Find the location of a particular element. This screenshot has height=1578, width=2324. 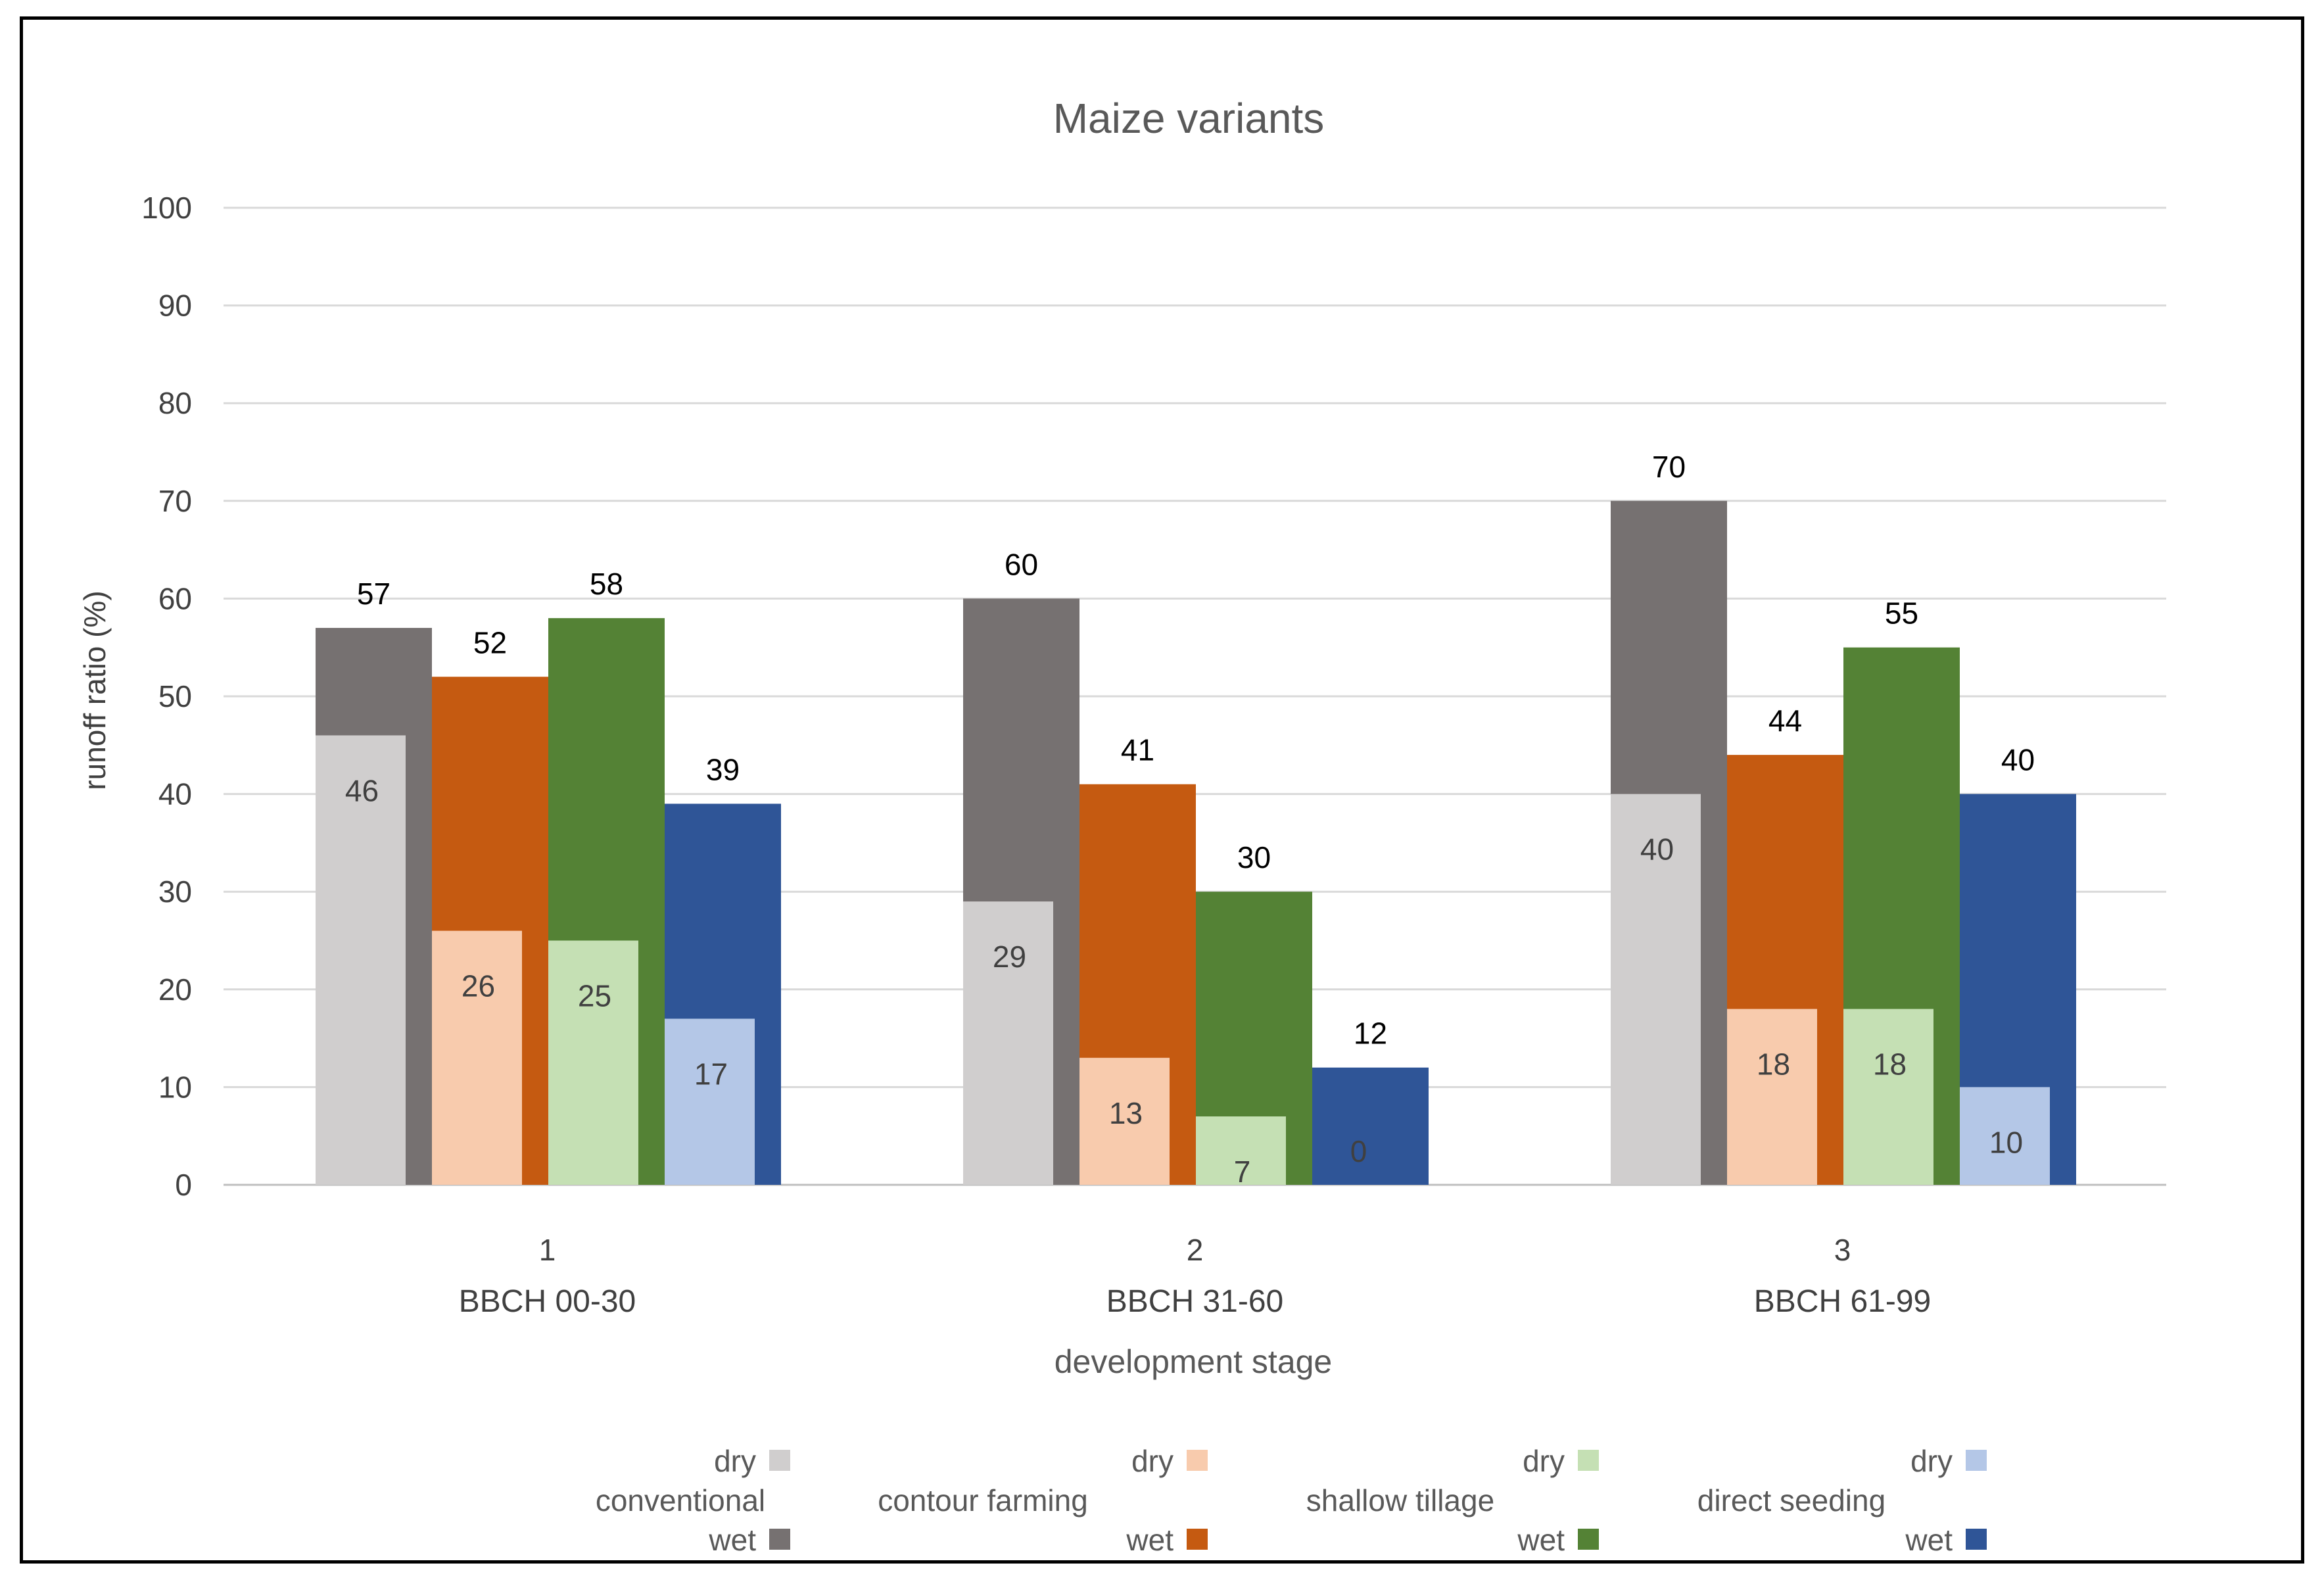

data-label-dry: 46 is located at coordinates (362, 790).